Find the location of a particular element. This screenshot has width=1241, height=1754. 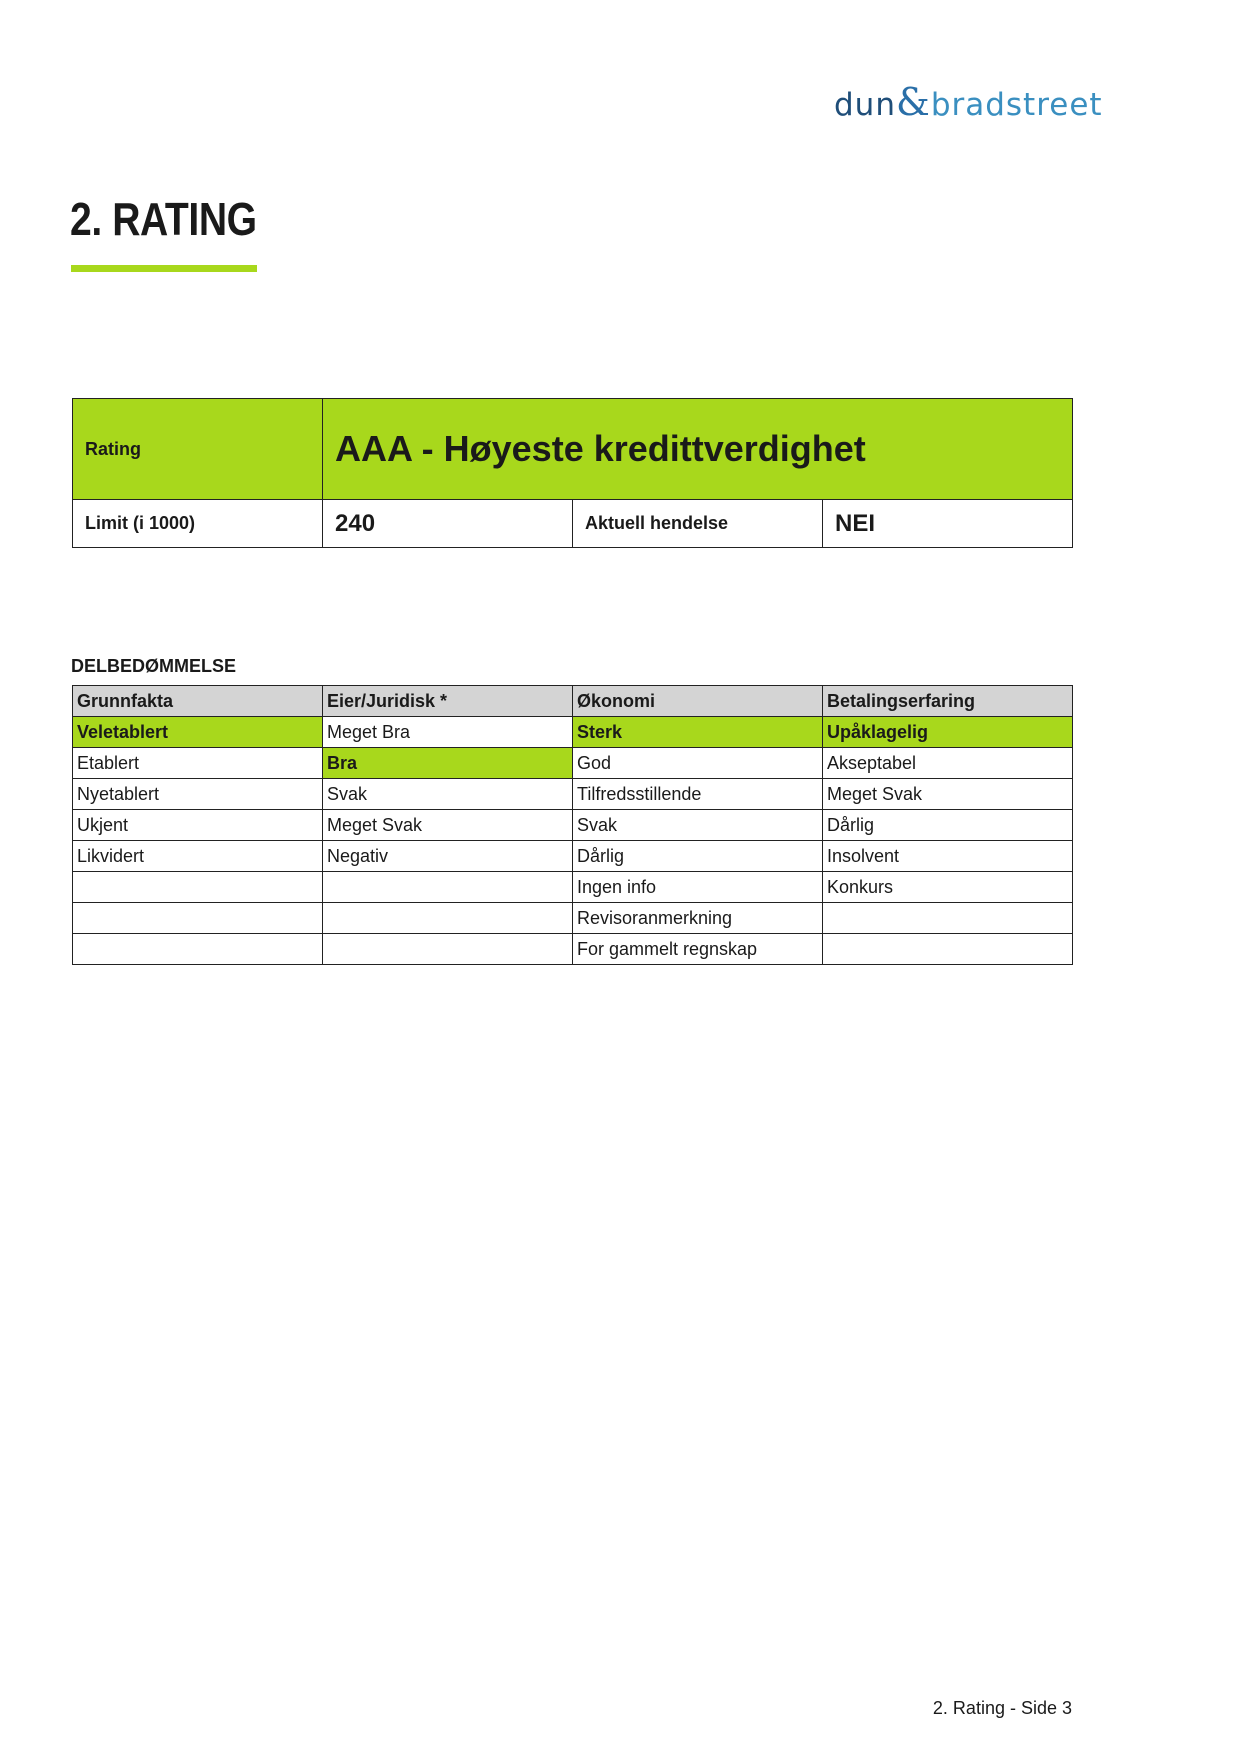

table-cell: Upåklagelig is located at coordinates (947, 732).